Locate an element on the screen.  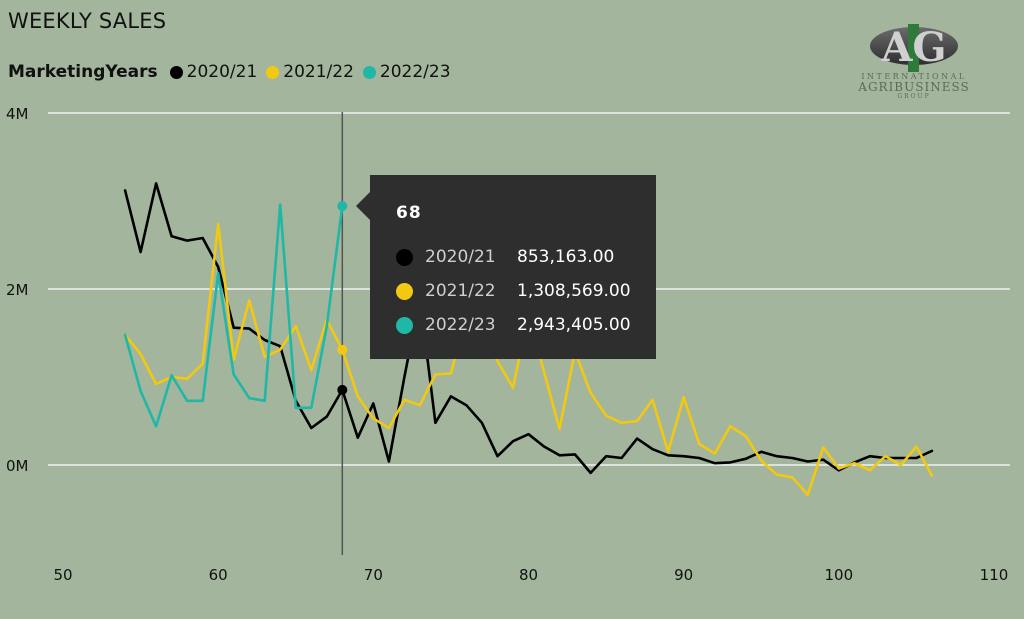
logo-mark-icon: AG is located at coordinates (914, 48).